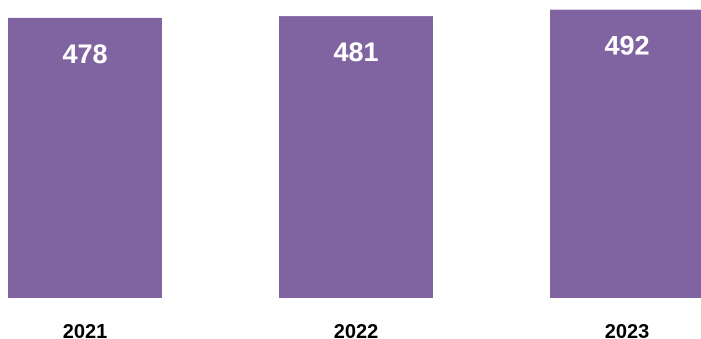 The image size is (701, 339). I want to click on x-tick-labels-group: 2021 2022 2023, so click(356, 330).